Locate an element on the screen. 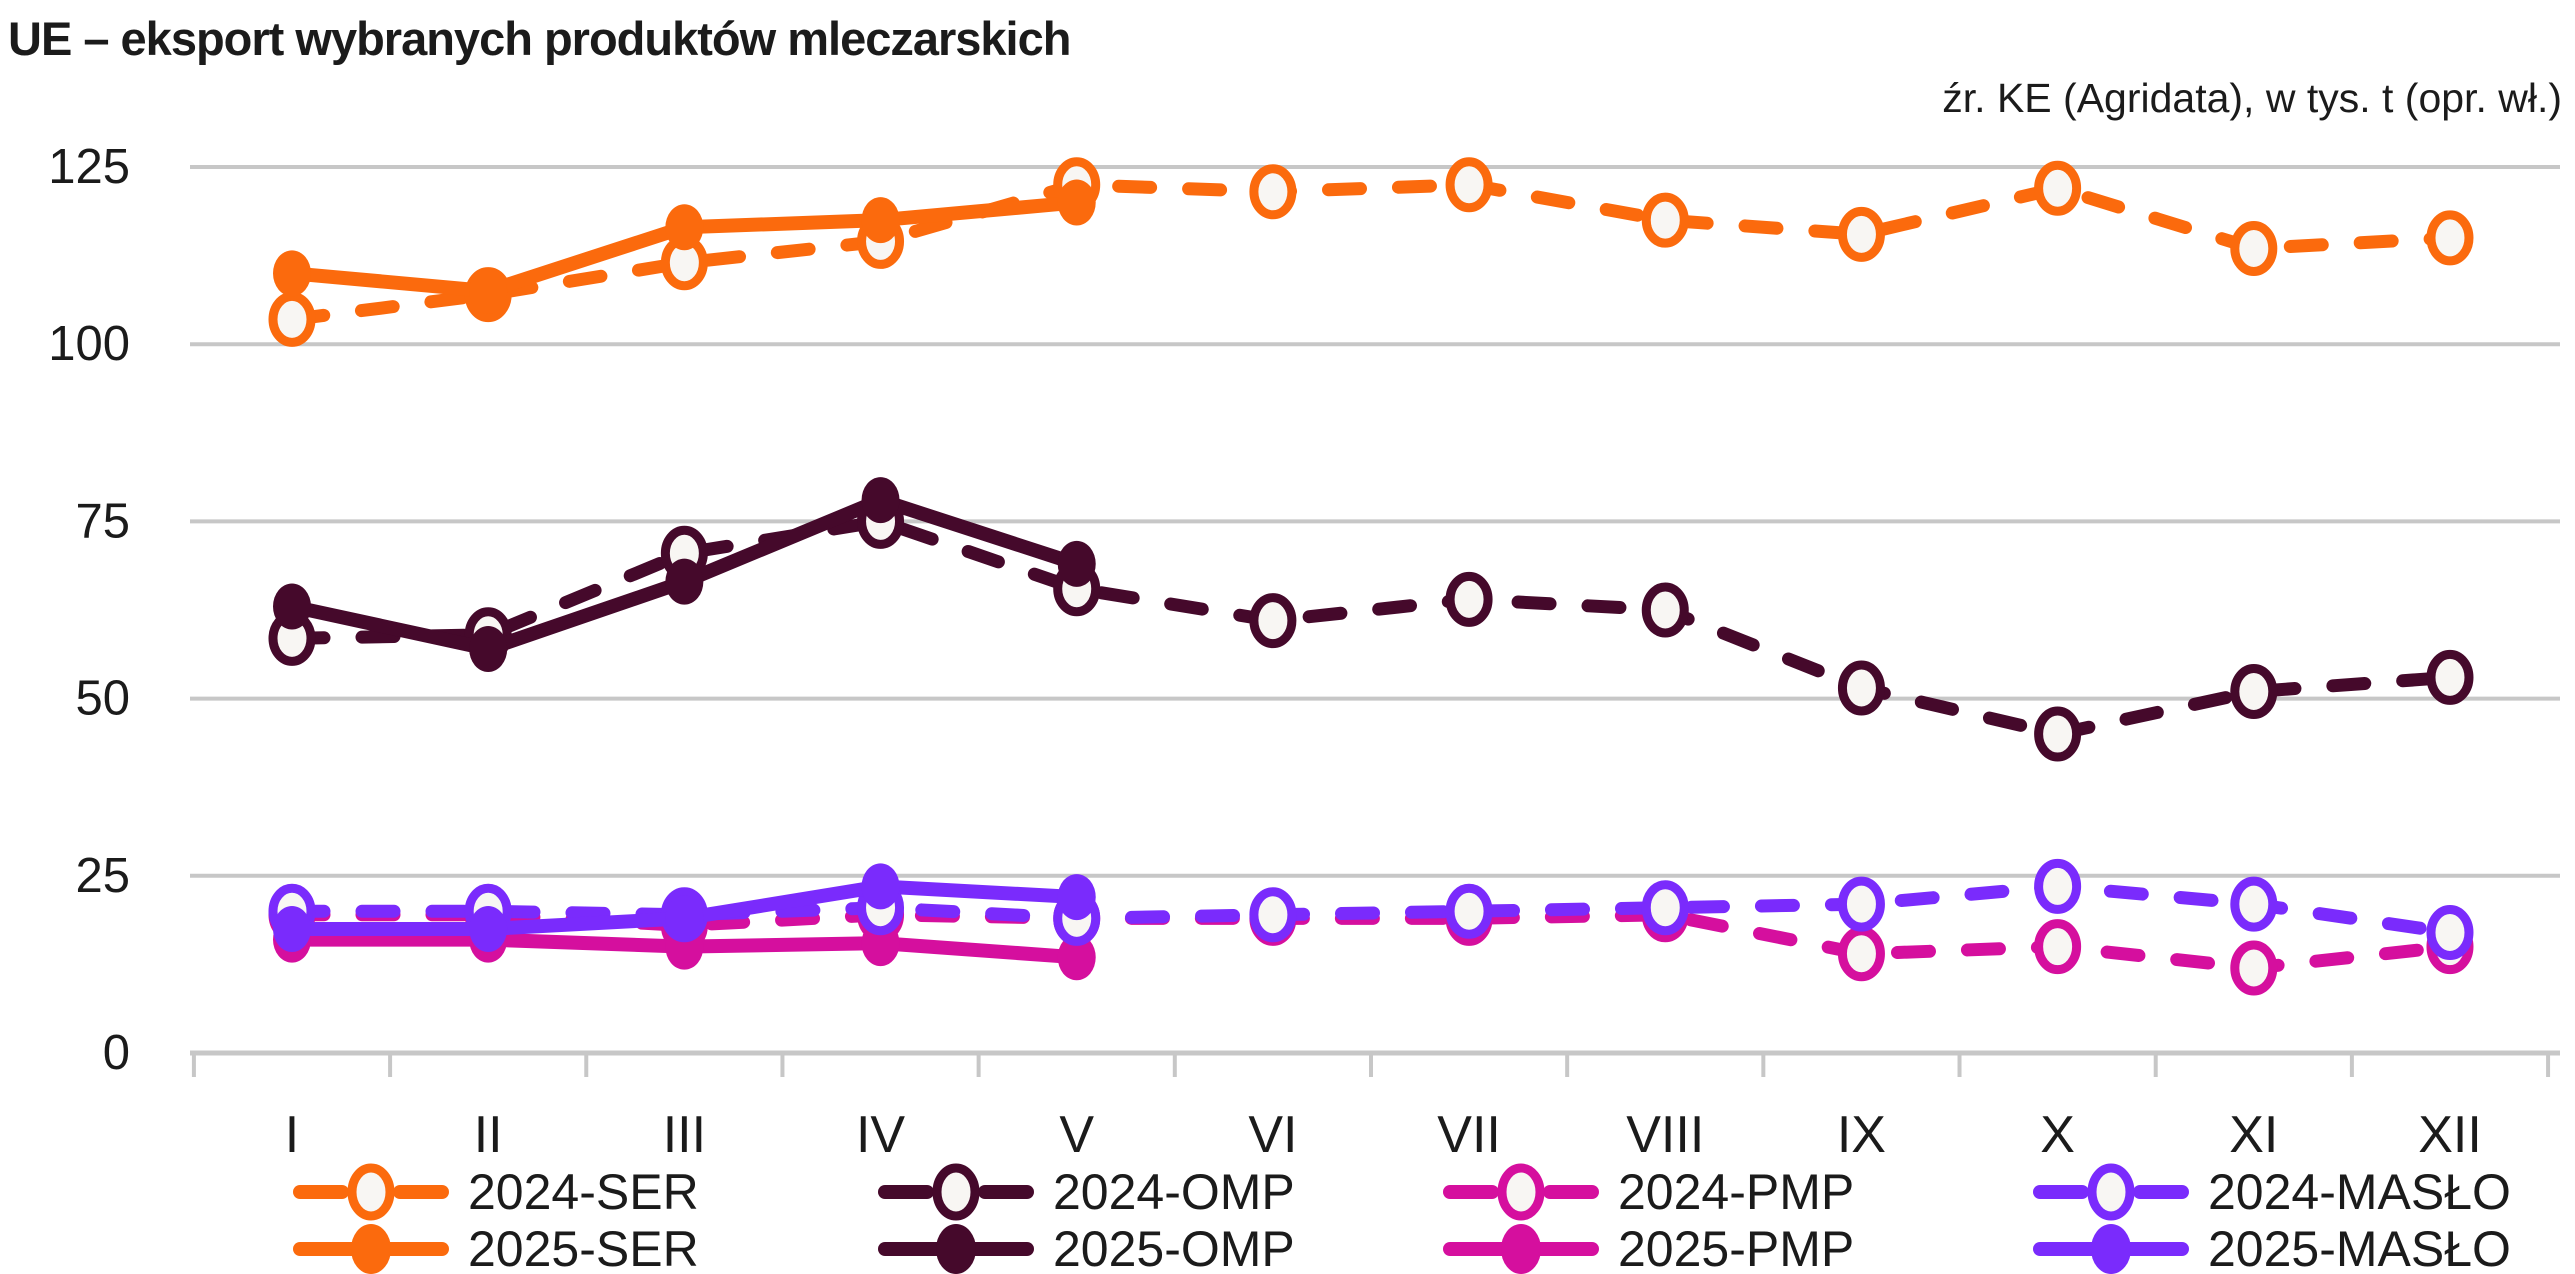 The image size is (2575, 1274). legend-label-2024-OMP: 2024-OMP is located at coordinates (1174, 1192).